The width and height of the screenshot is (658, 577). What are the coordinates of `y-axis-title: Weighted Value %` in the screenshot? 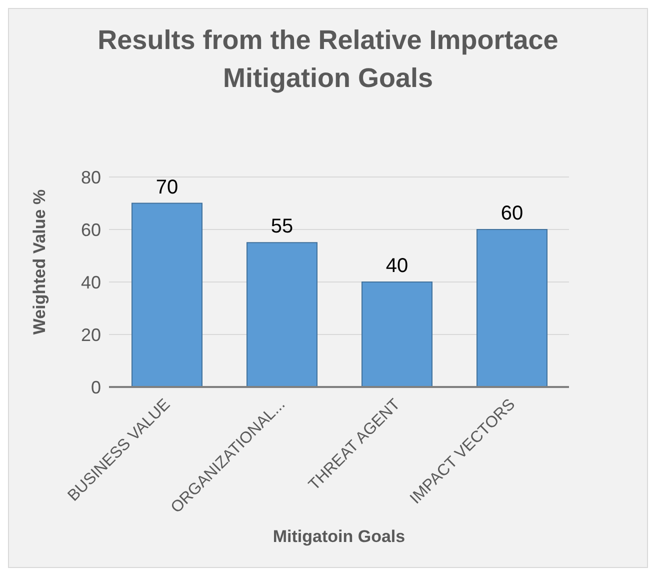 It's located at (40, 262).